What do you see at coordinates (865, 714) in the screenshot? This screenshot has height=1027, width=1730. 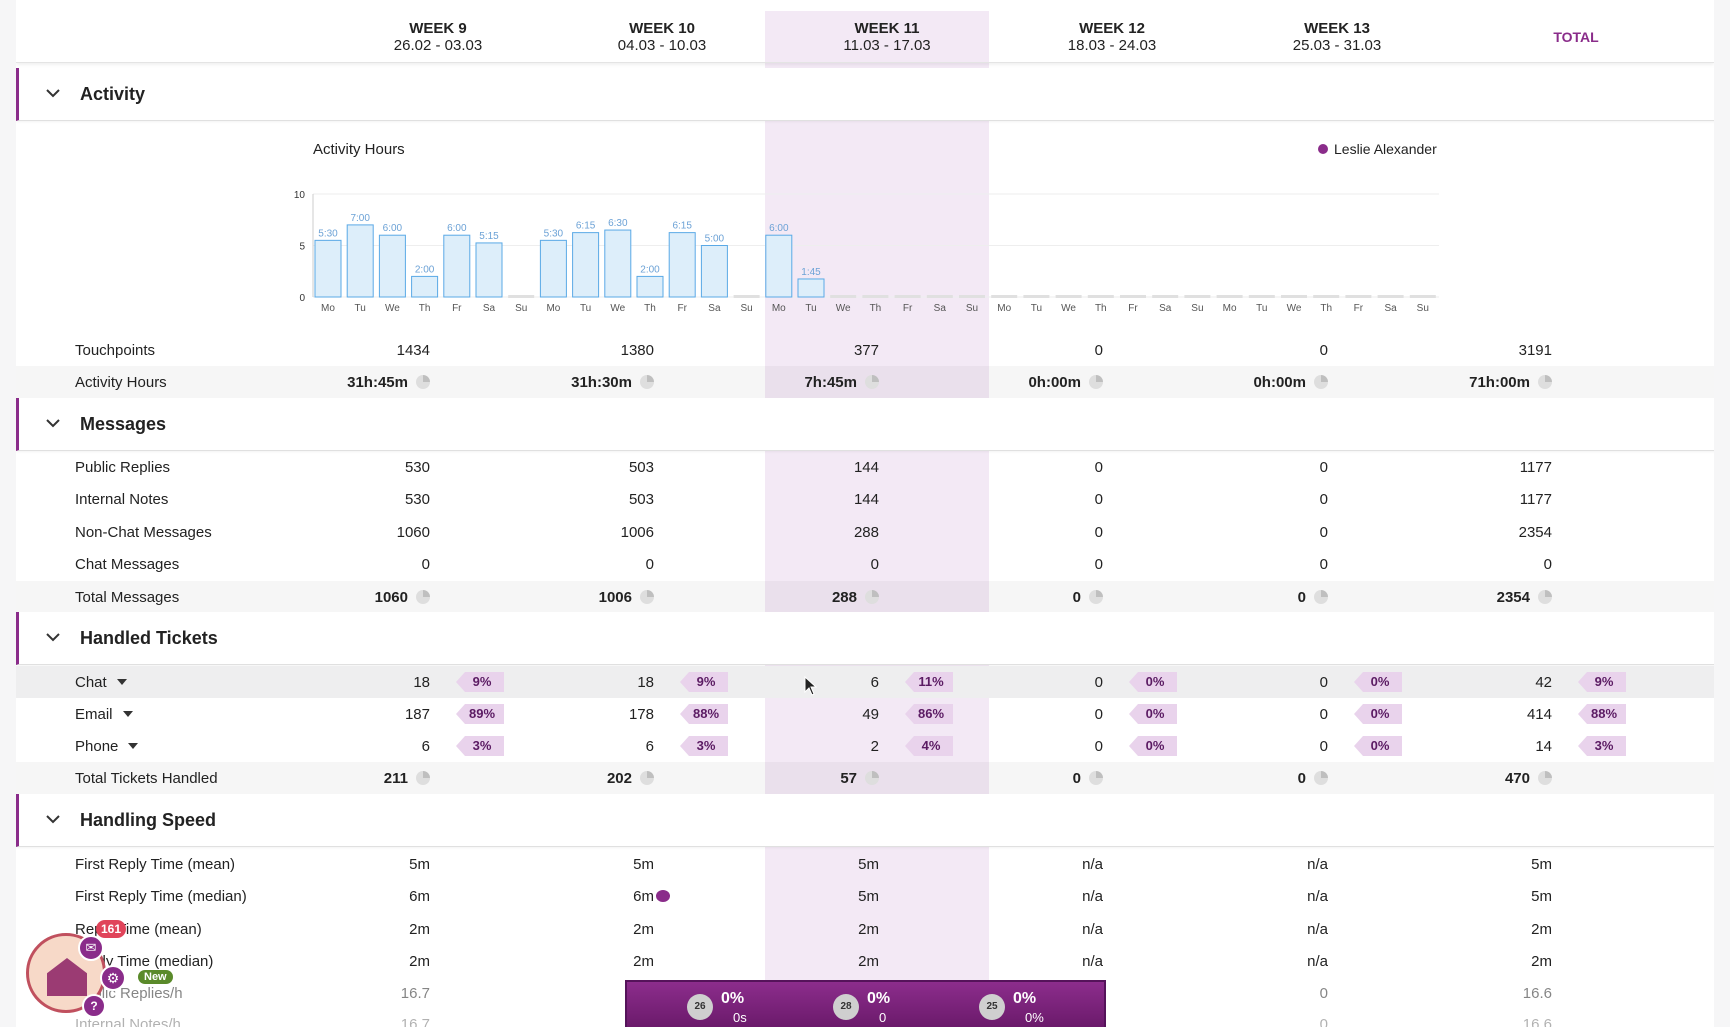 I see `table-row: Email 187 89% 178 88% 49 86% 0 0% 0 0% 414 88%` at bounding box center [865, 714].